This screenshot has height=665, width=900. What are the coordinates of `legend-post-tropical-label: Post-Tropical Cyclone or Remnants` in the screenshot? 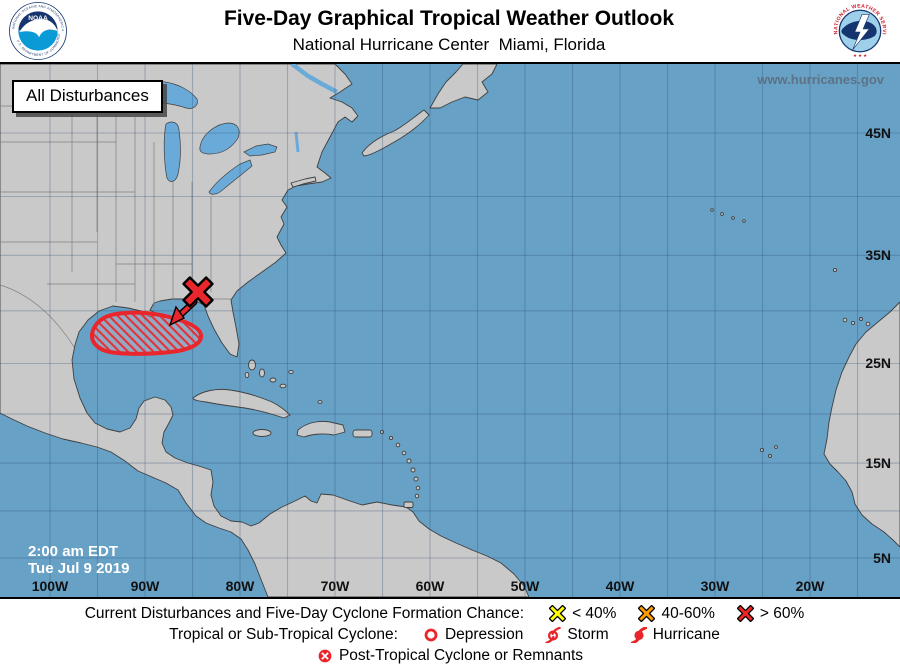 It's located at (461, 655).